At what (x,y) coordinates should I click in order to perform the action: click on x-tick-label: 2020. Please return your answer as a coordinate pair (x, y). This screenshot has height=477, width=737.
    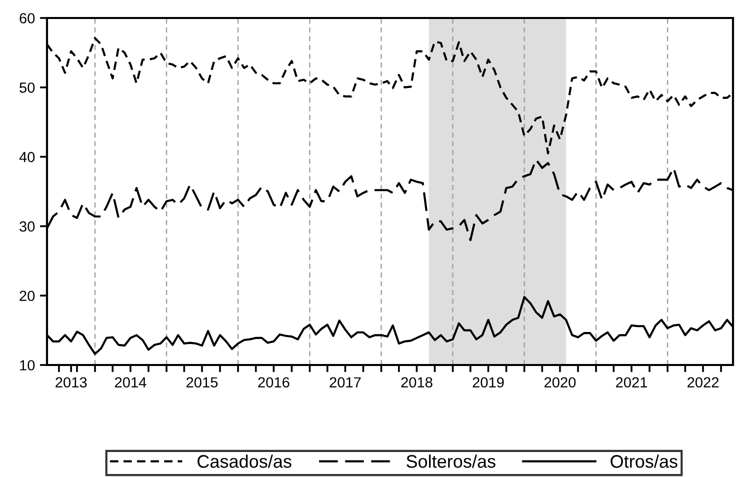
    Looking at the image, I should click on (560, 382).